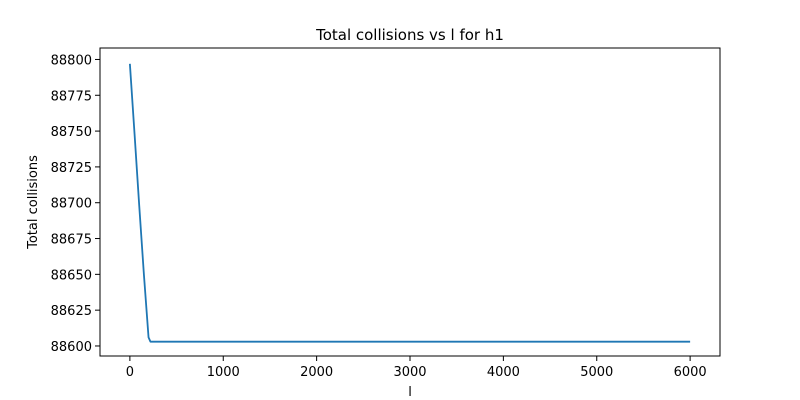 Image resolution: width=800 pixels, height=400 pixels. What do you see at coordinates (223, 372) in the screenshot?
I see `x-tick-label: 1000` at bounding box center [223, 372].